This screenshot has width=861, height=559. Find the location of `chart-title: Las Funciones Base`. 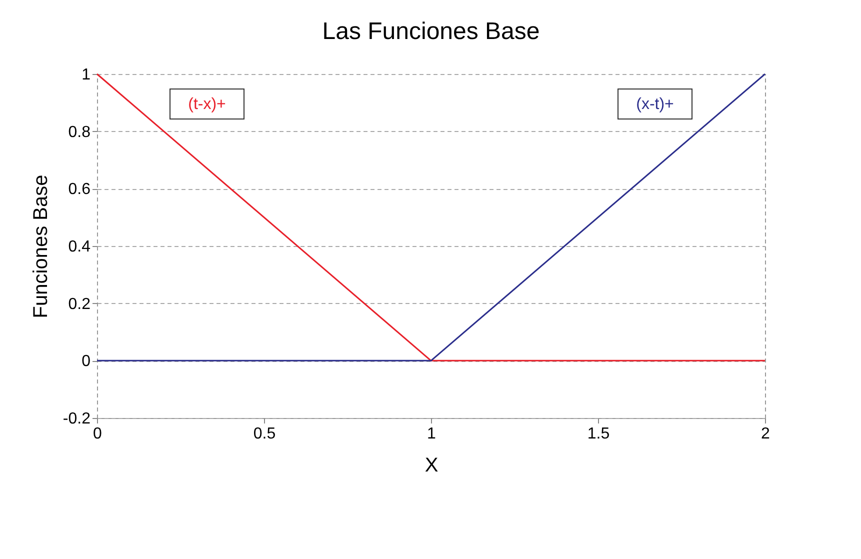

chart-title: Las Funciones Base is located at coordinates (431, 31).